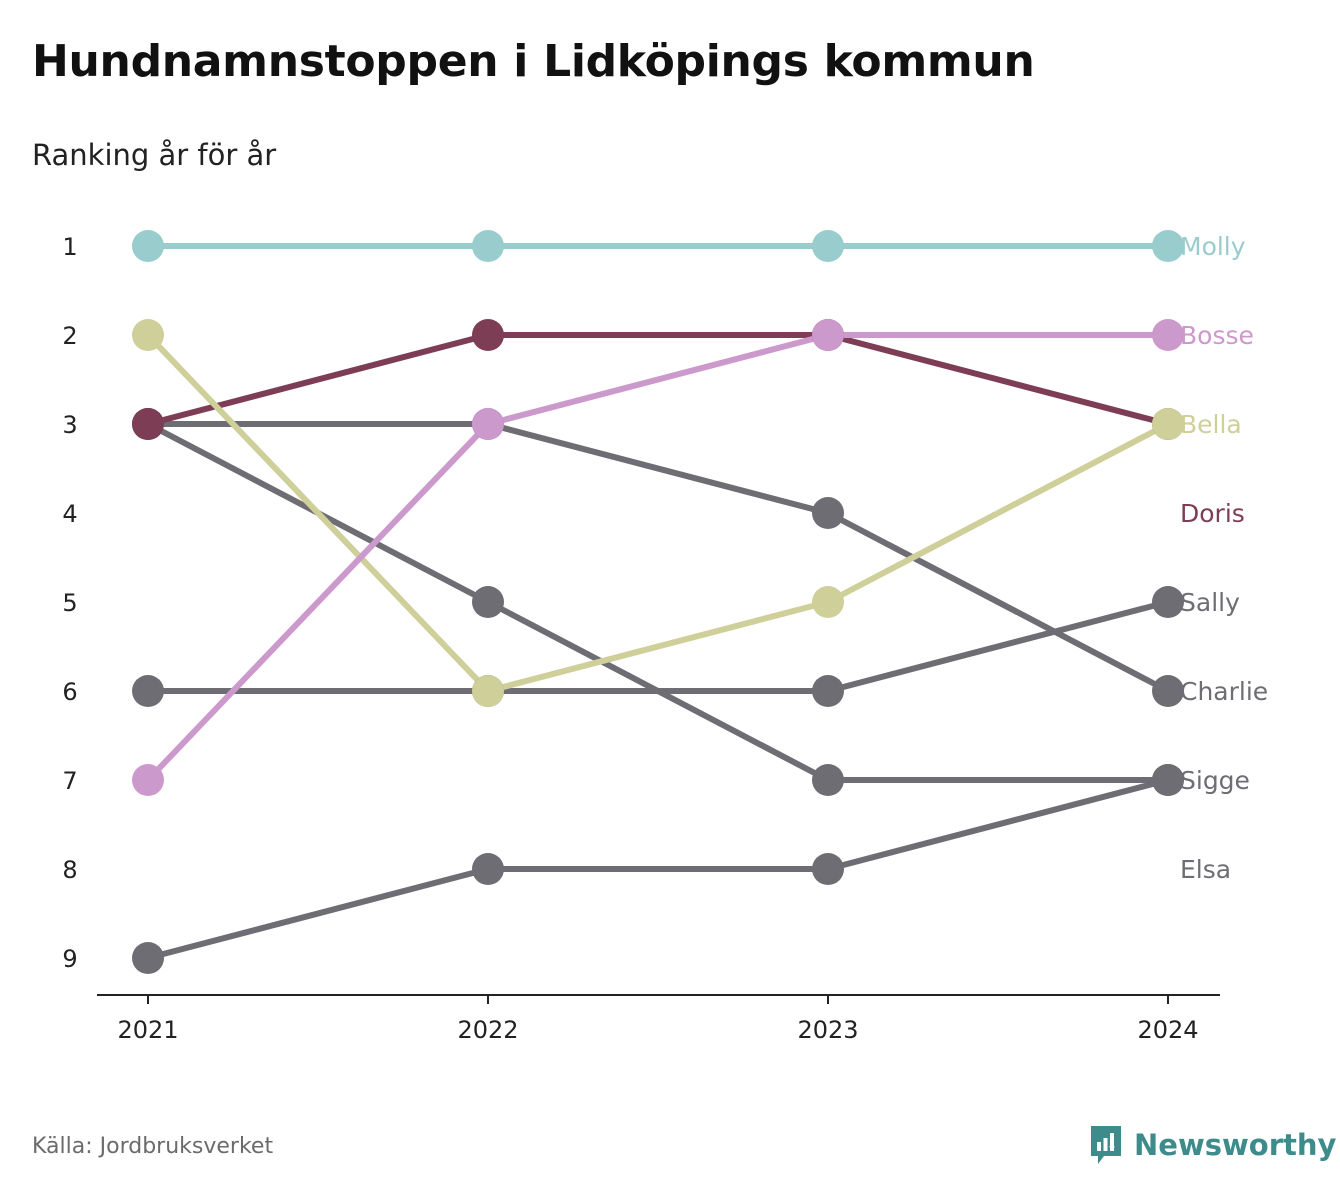 The width and height of the screenshot is (1340, 1198). I want to click on brand-logo: Newsworthy, so click(1212, 1145).